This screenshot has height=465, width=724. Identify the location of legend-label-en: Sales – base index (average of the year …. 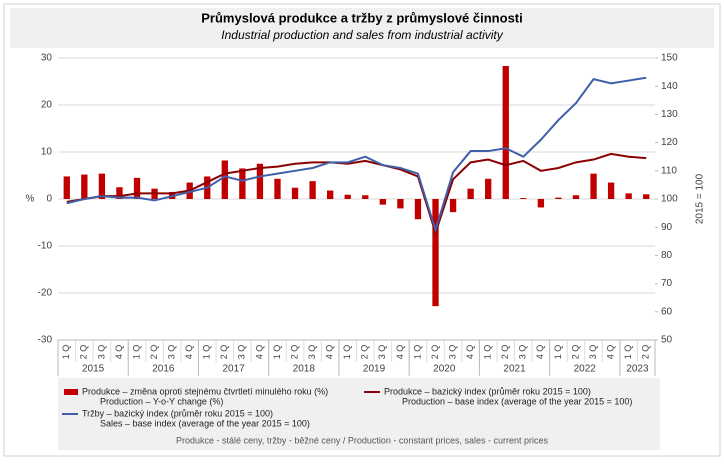
(205, 423).